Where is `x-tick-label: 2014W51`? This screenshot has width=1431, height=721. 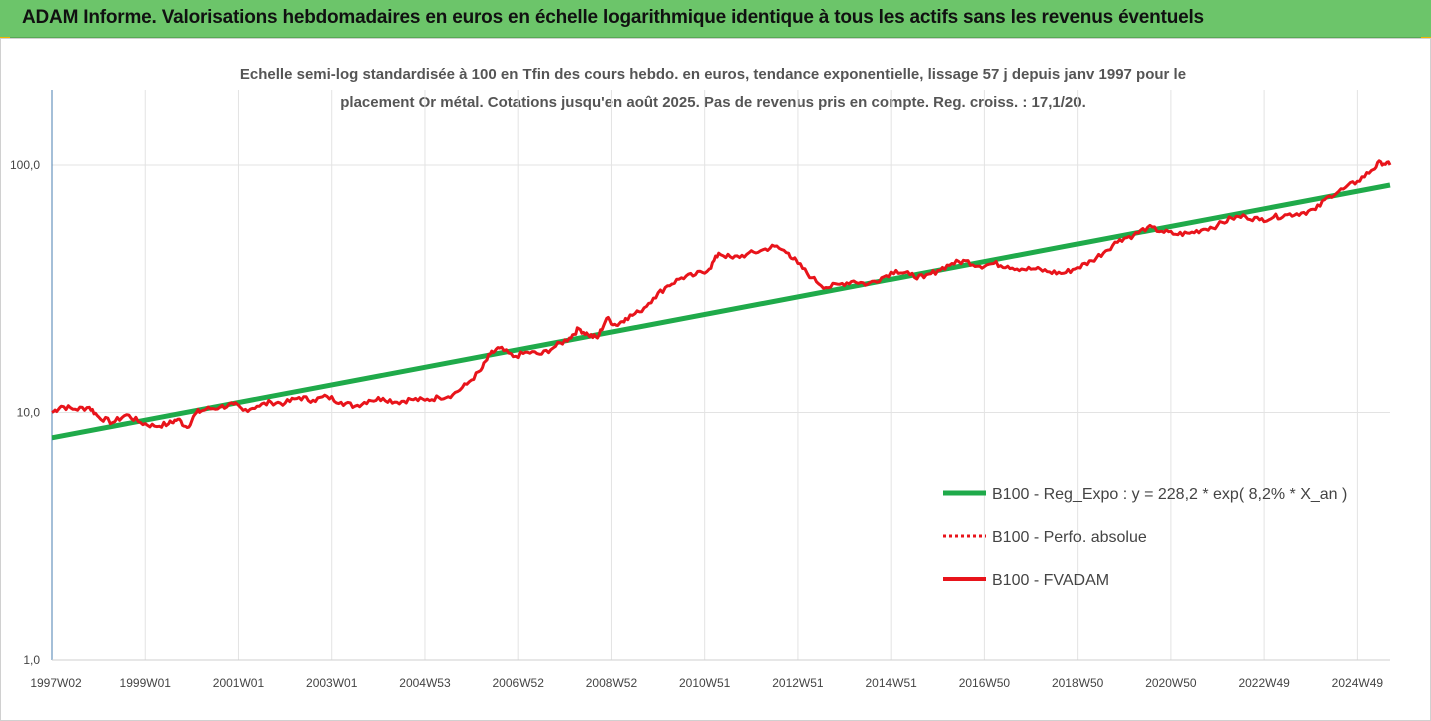
x-tick-label: 2014W51 is located at coordinates (891, 683).